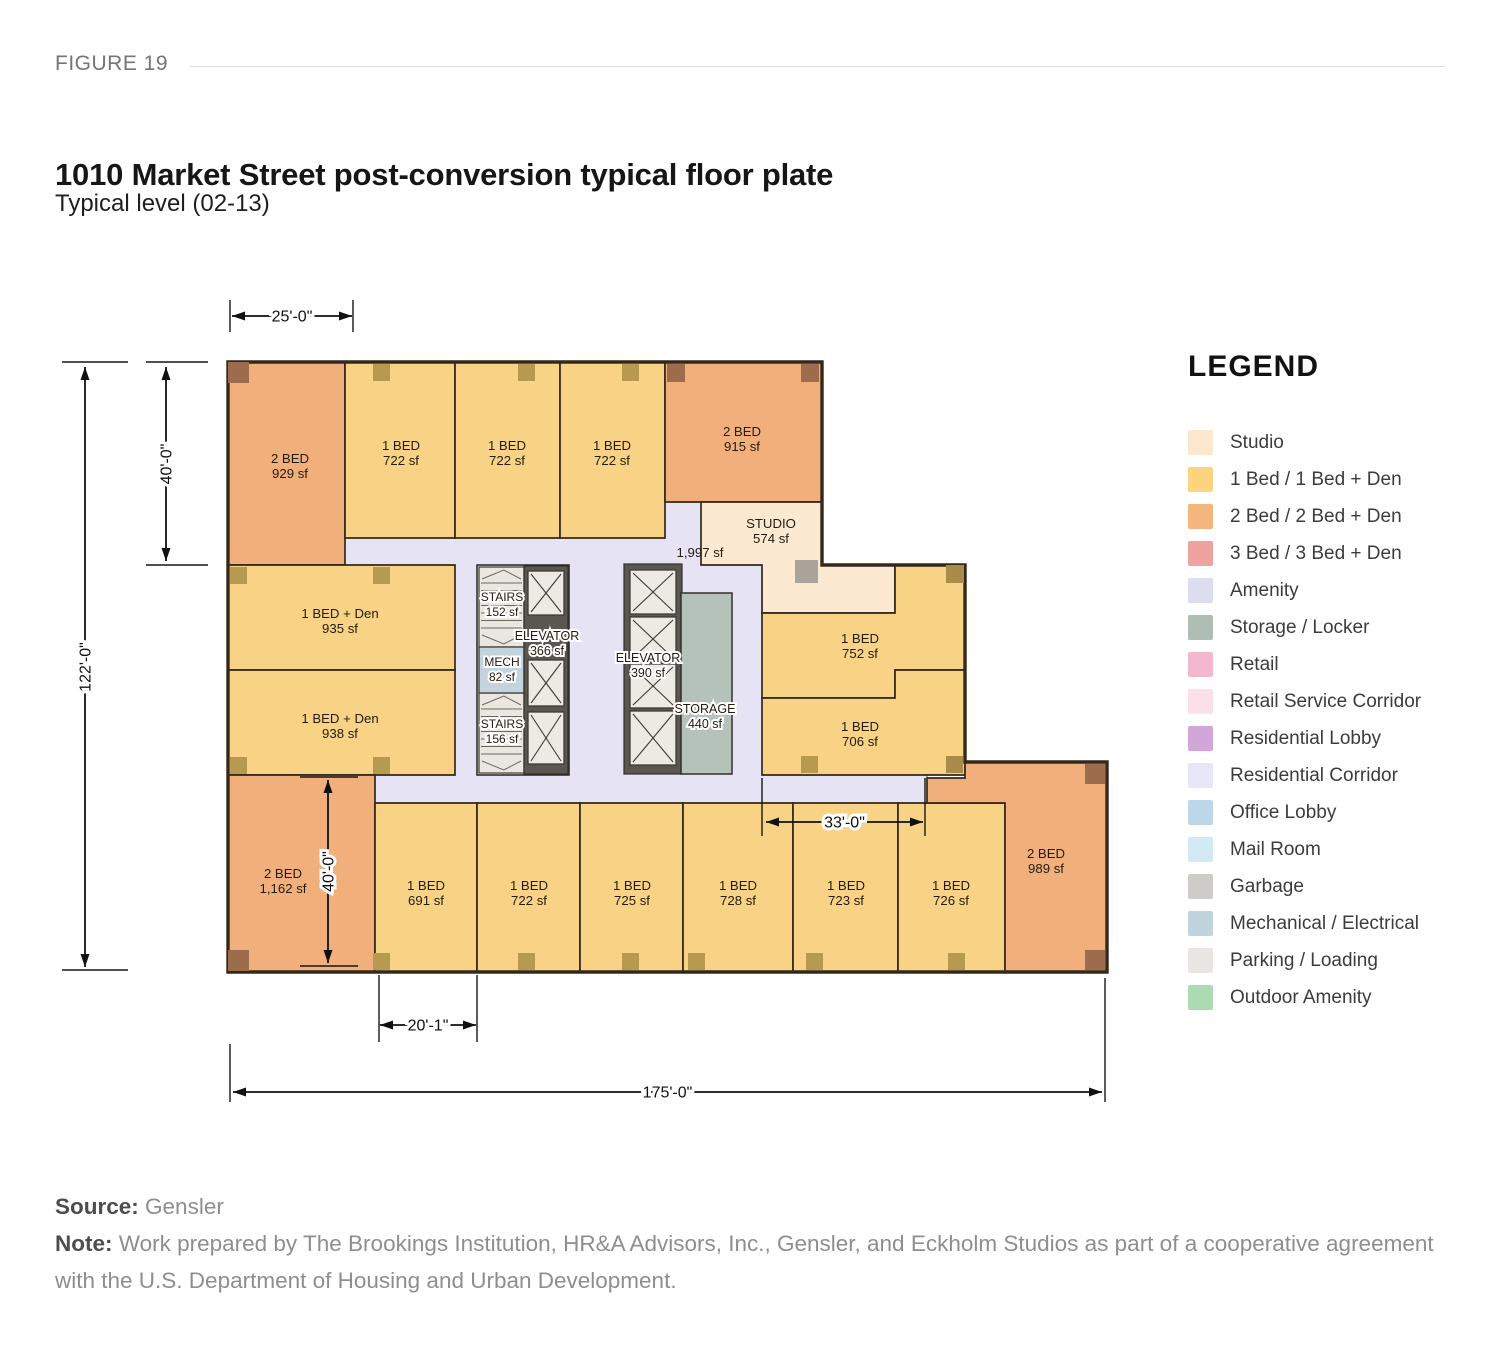 This screenshot has height=1354, width=1500. Describe the element at coordinates (706, 683) in the screenshot. I see `storage-room` at that location.